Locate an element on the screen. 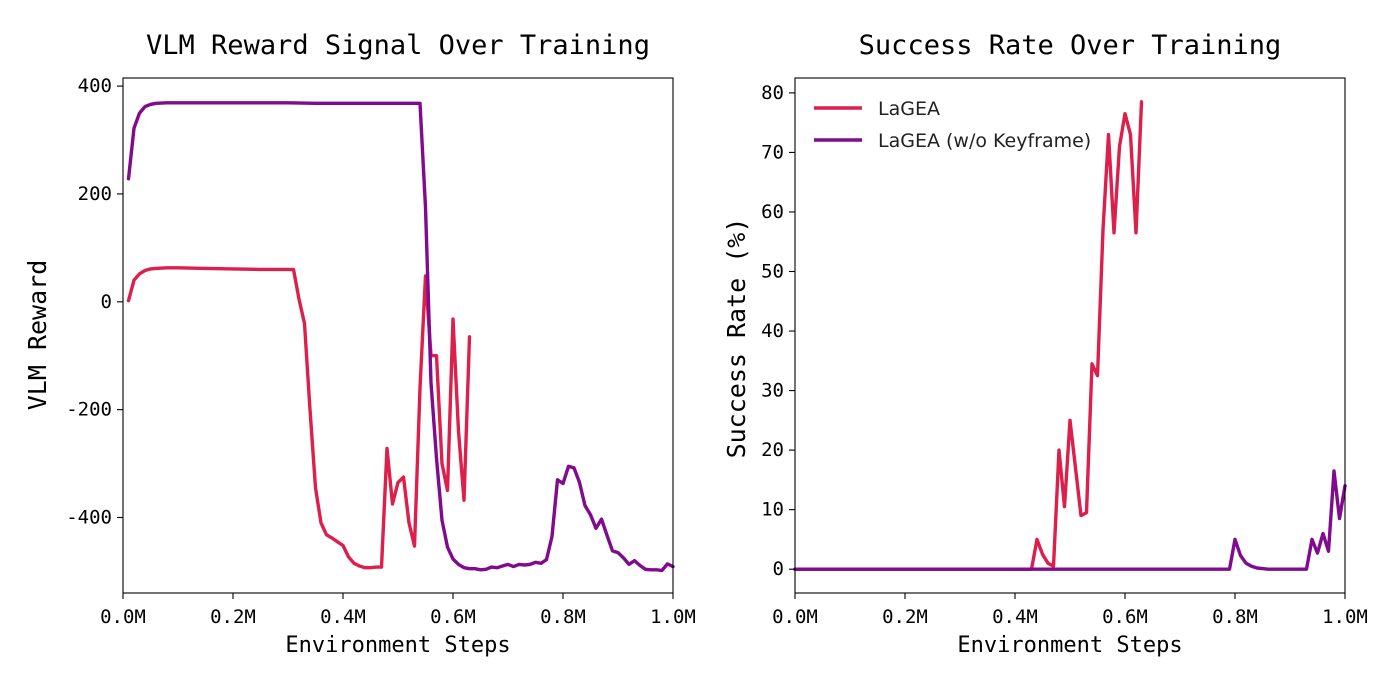 This screenshot has height=690, width=1400. reward-x-axis: 0.0M 0.2M 0.4M 0.6M 0.8M 1.0M is located at coordinates (398, 610).